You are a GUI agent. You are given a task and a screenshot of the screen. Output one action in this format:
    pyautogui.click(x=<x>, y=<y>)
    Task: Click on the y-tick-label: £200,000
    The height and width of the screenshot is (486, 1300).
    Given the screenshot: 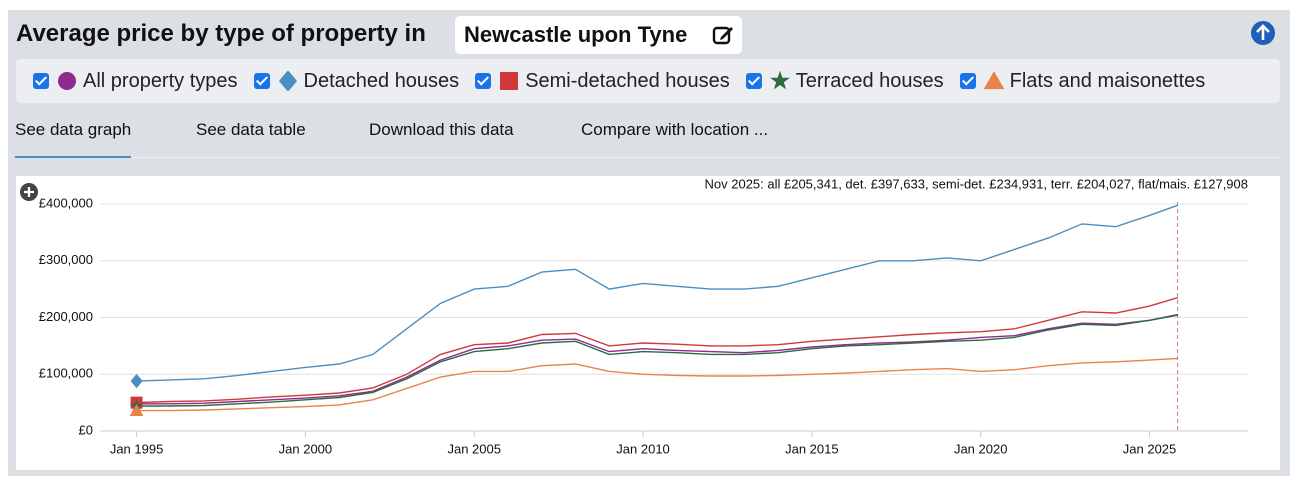 What is the action you would take?
    pyautogui.click(x=66, y=316)
    